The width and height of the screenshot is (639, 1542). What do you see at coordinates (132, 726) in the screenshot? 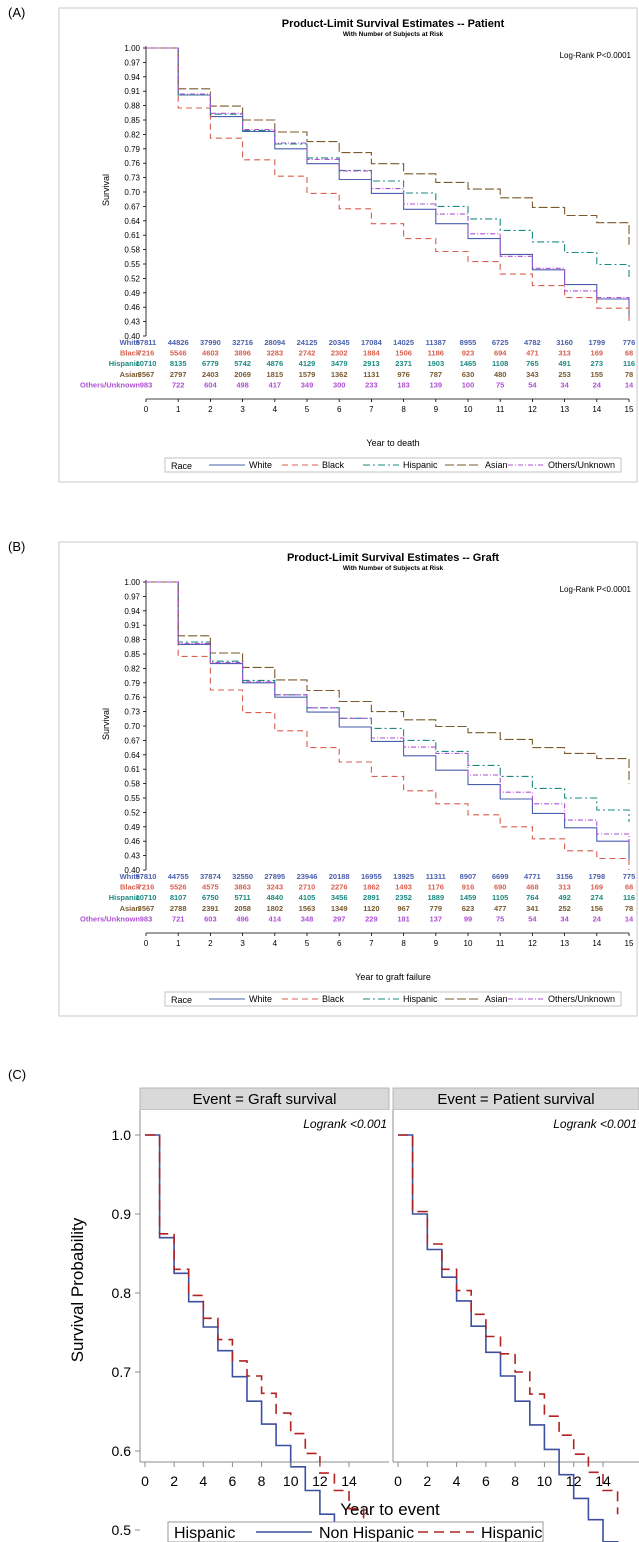
I see `panel-b-y-tick-label: 0.70` at bounding box center [132, 726].